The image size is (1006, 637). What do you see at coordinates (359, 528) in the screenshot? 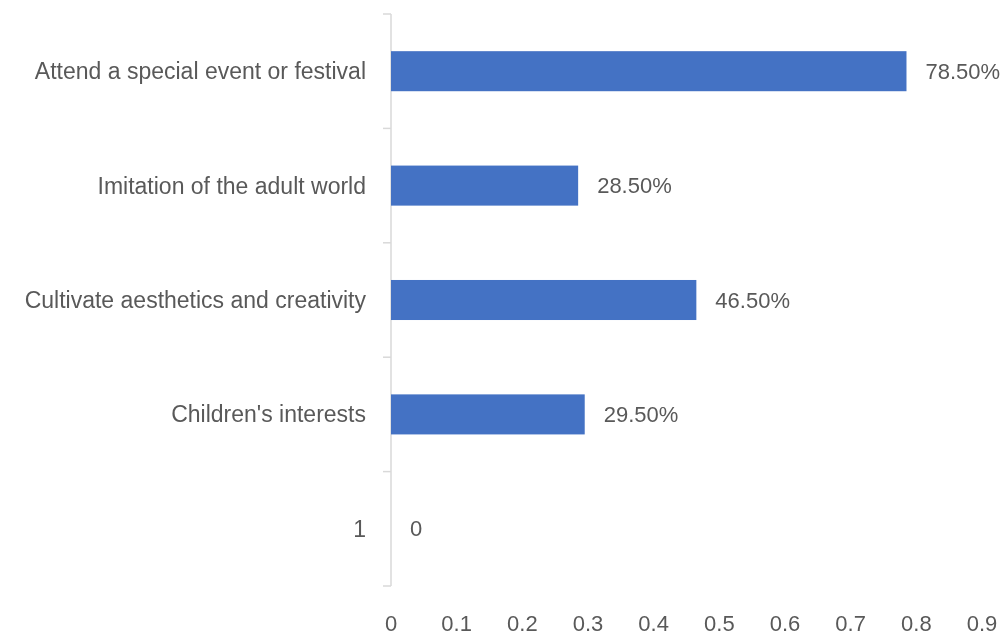
I see `y-tick-label: 1` at bounding box center [359, 528].